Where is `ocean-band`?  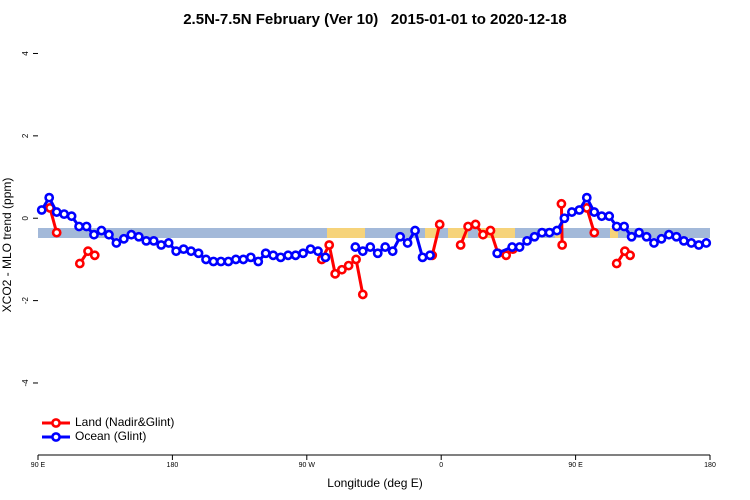 ocean-band is located at coordinates (374, 233).